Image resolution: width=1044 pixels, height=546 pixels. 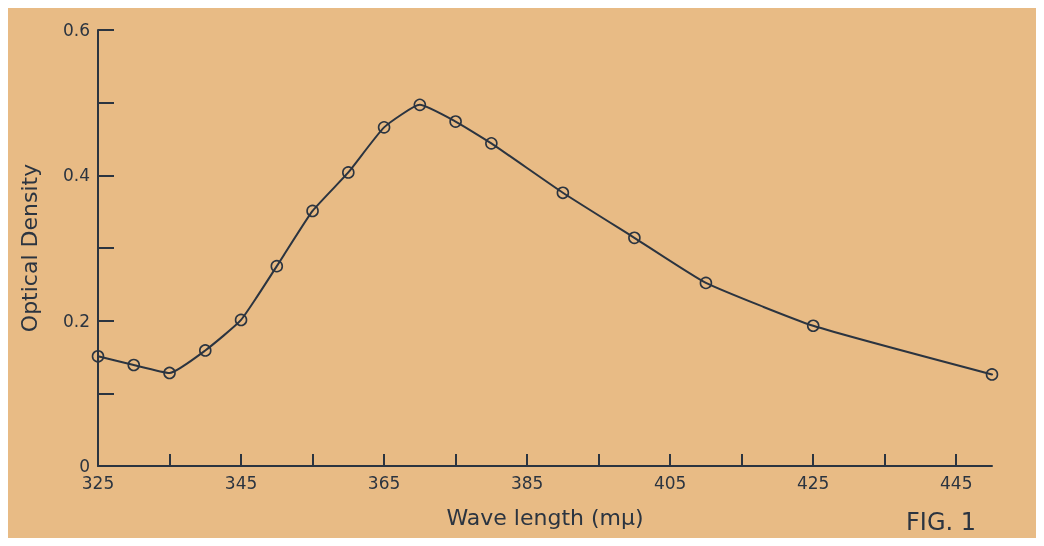 I want to click on y-tick-label: 0.6, so click(x=76, y=30).